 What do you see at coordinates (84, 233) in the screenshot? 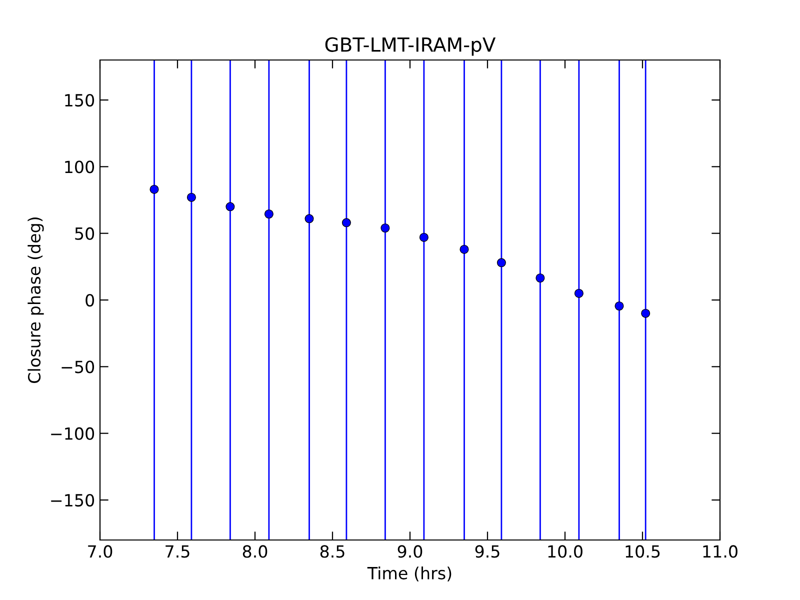
I see `y-tick-label: 50` at bounding box center [84, 233].